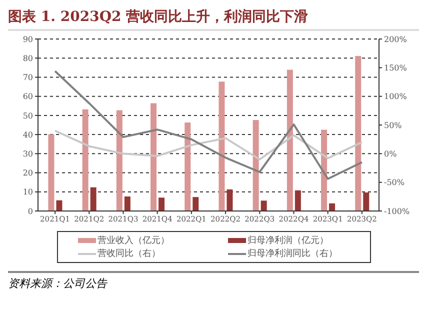 The height and width of the screenshot is (320, 427). I want to click on y2-tick-label: -100%, so click(397, 211).